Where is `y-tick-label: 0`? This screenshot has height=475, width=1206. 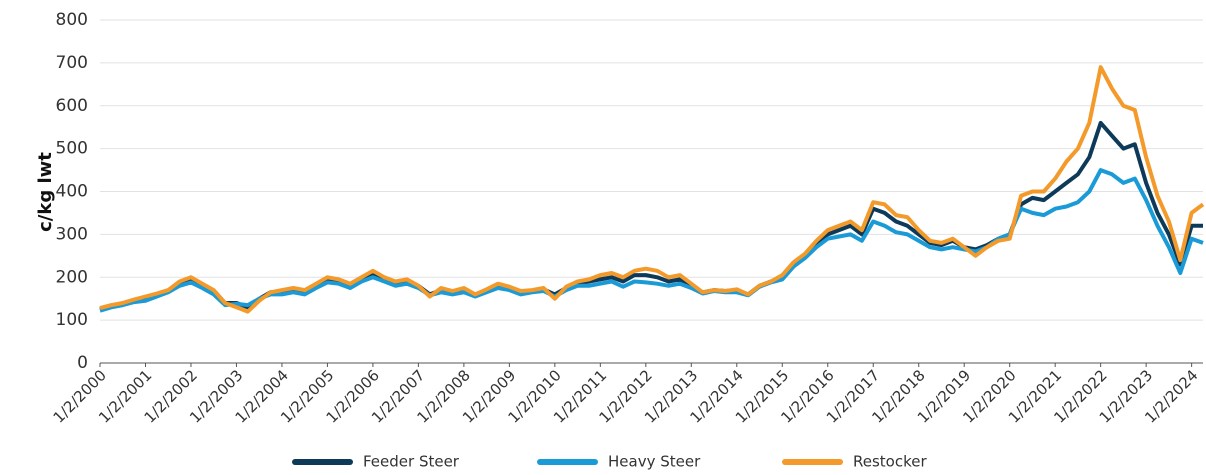 y-tick-label: 0 is located at coordinates (82, 363).